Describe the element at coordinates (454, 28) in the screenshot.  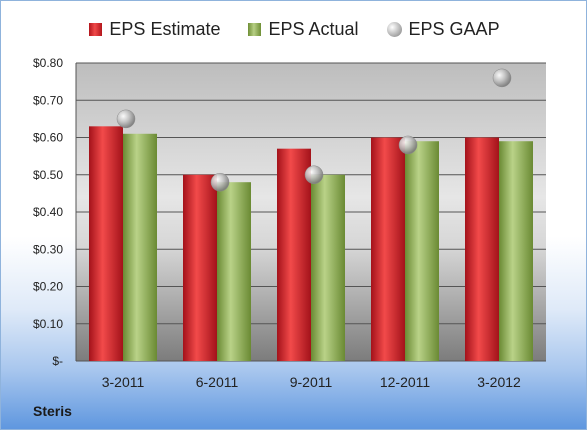
I see `legend-label-eps-gaap: EPS GAAP` at that location.